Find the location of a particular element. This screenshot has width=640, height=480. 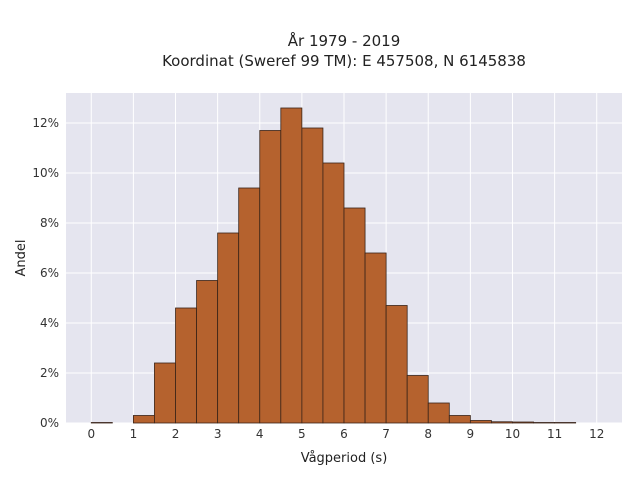

x-tick-label: 6 is located at coordinates (344, 434).